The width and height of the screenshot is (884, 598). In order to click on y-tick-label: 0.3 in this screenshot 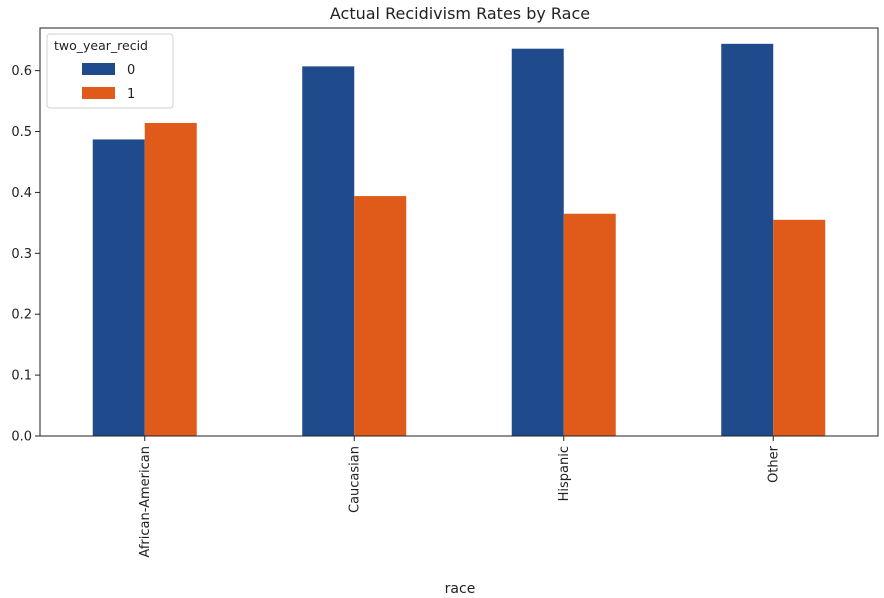, I will do `click(21, 254)`.